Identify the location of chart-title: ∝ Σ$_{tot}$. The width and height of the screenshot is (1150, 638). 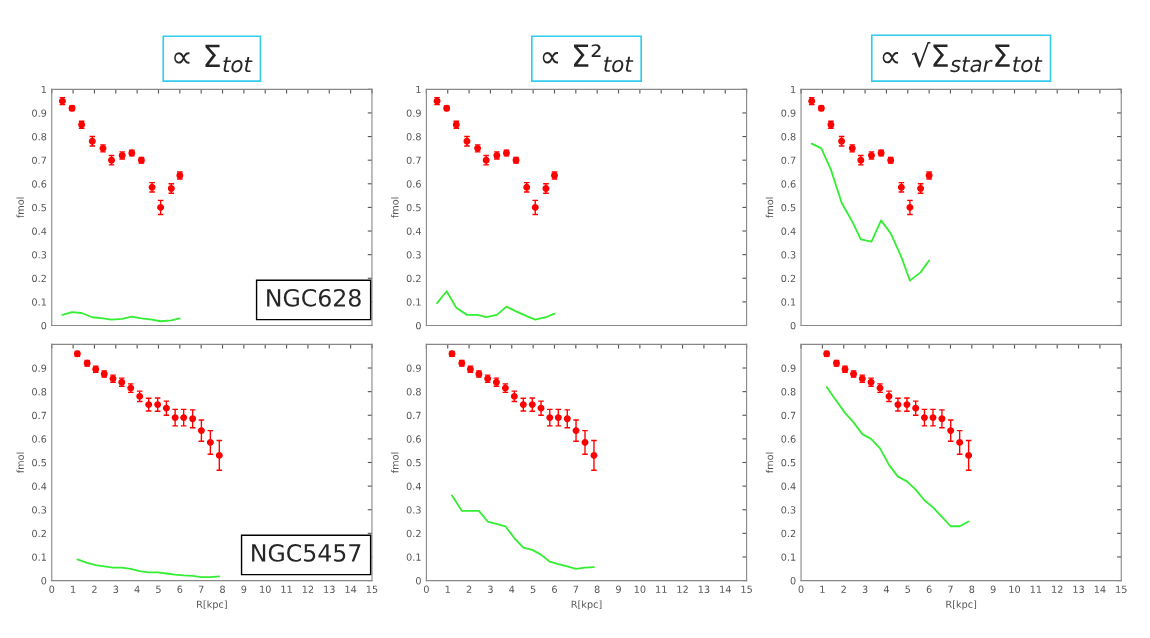
(213, 58).